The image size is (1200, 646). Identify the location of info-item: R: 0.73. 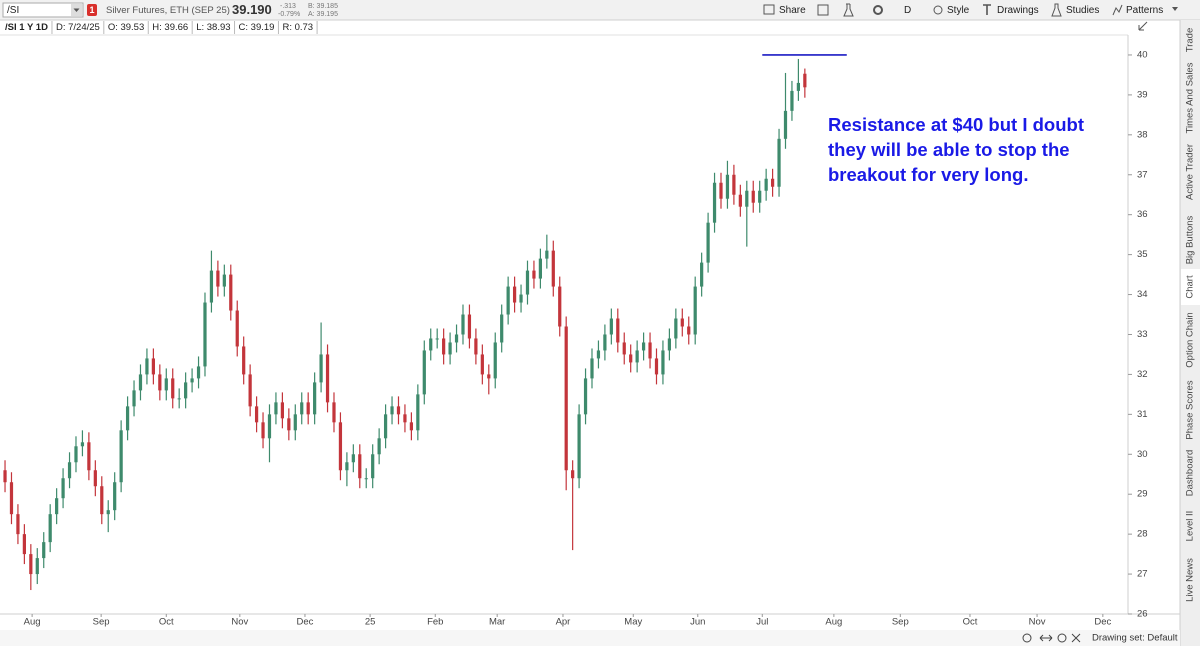
(297, 27).